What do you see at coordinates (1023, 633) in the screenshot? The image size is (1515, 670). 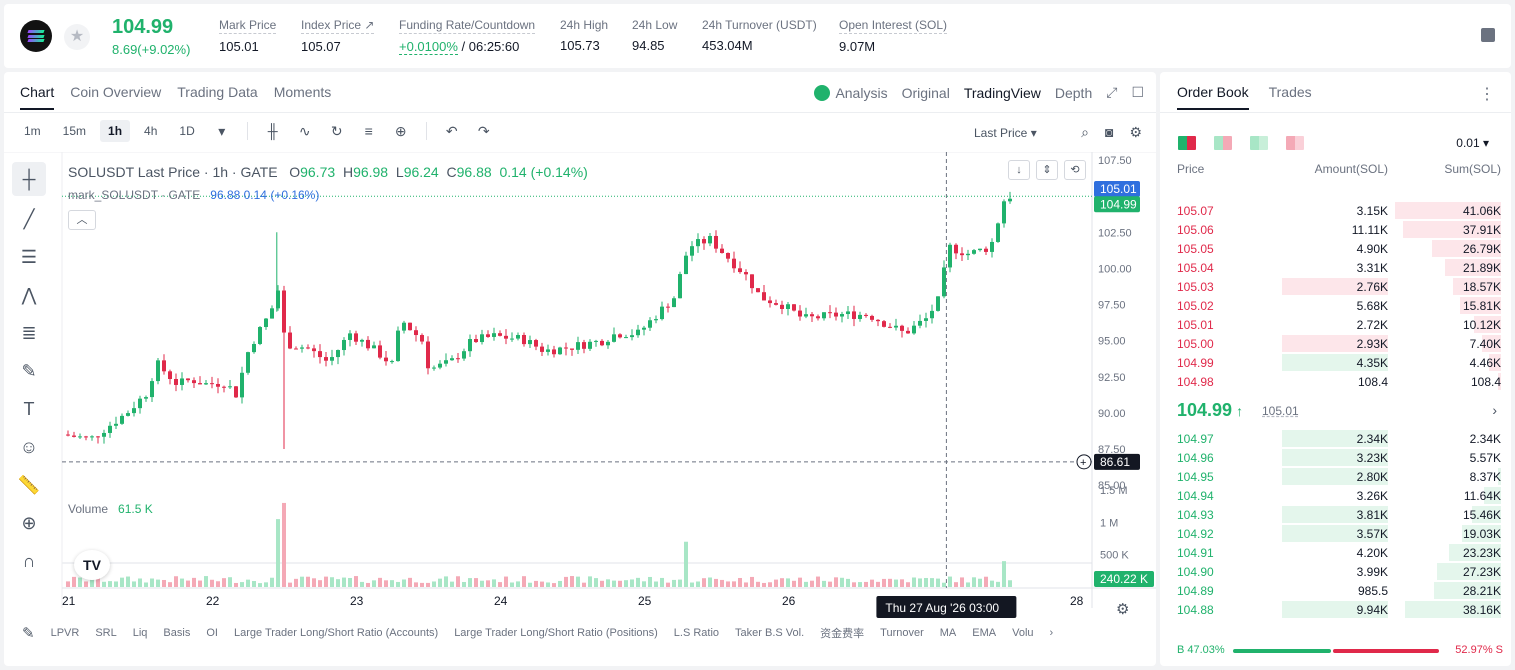 I see `indicator-volume: Volu` at bounding box center [1023, 633].